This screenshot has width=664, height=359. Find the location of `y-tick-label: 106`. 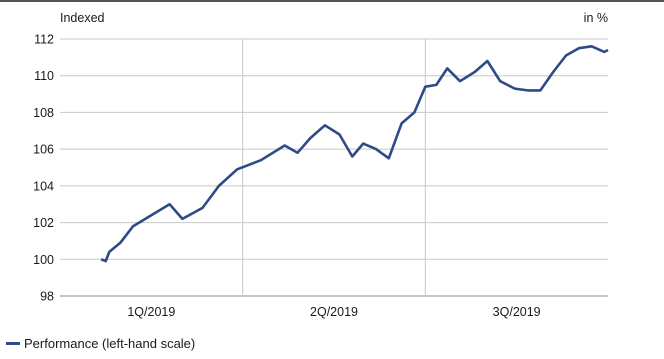

y-tick-label: 106 is located at coordinates (43, 150).